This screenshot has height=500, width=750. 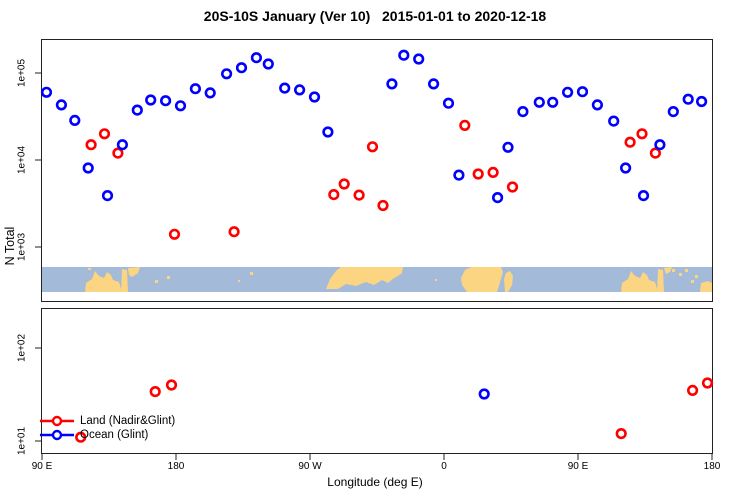 What do you see at coordinates (128, 421) in the screenshot?
I see `legend-label-land: Land (Nadir&Glint)` at bounding box center [128, 421].